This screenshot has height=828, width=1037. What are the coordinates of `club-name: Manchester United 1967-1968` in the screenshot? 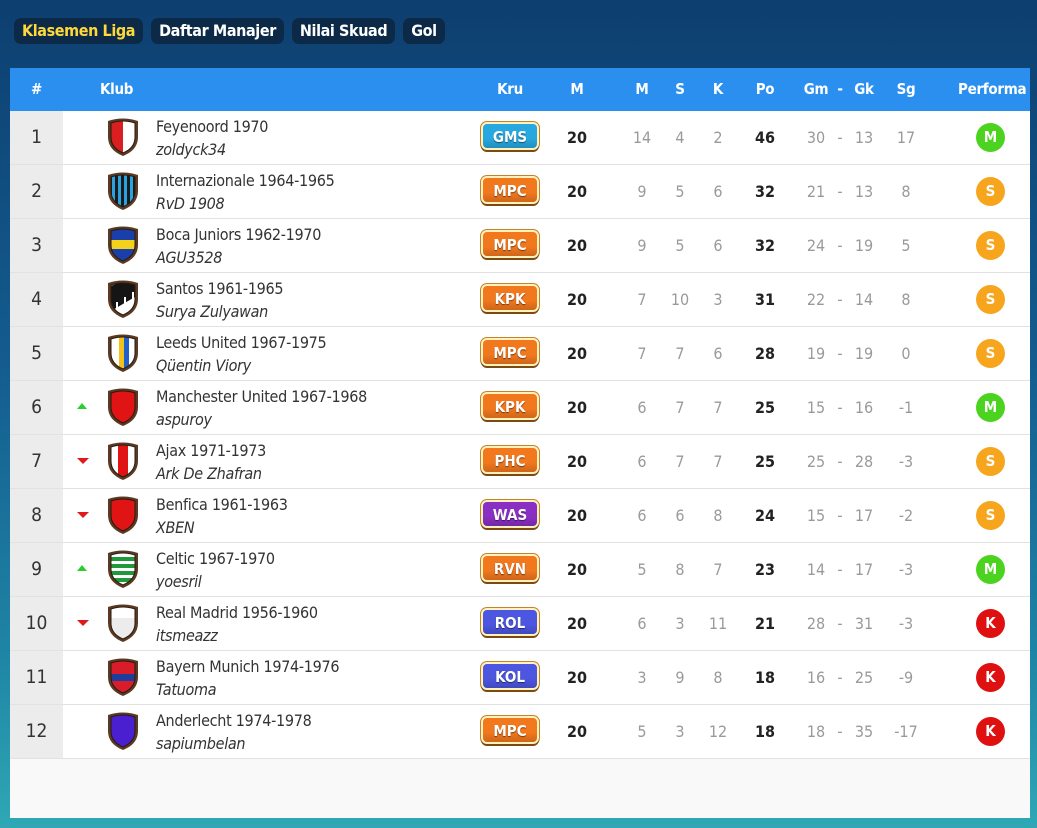 It's located at (261, 396).